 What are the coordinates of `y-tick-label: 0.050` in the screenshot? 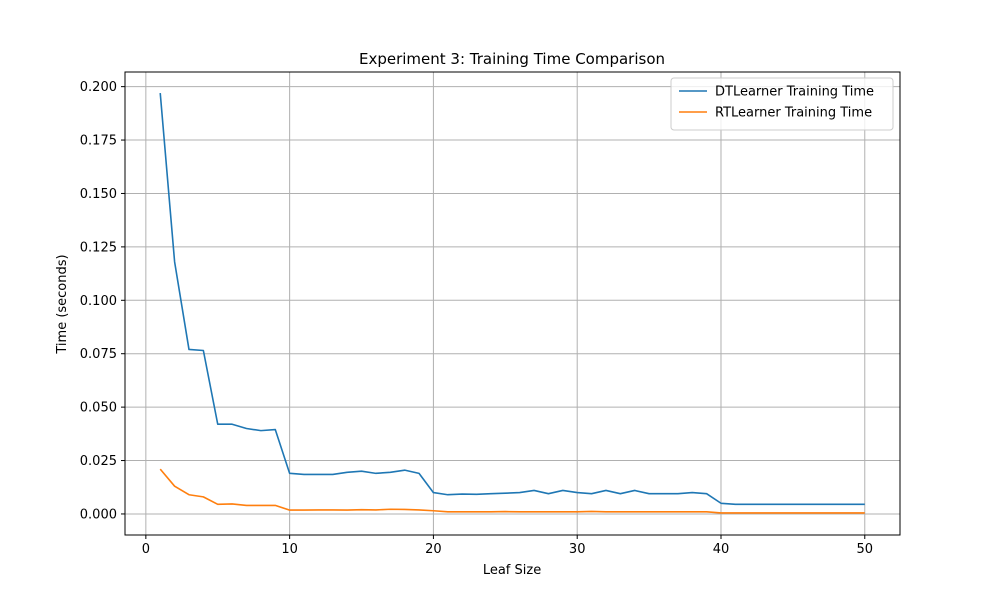 It's located at (98, 408).